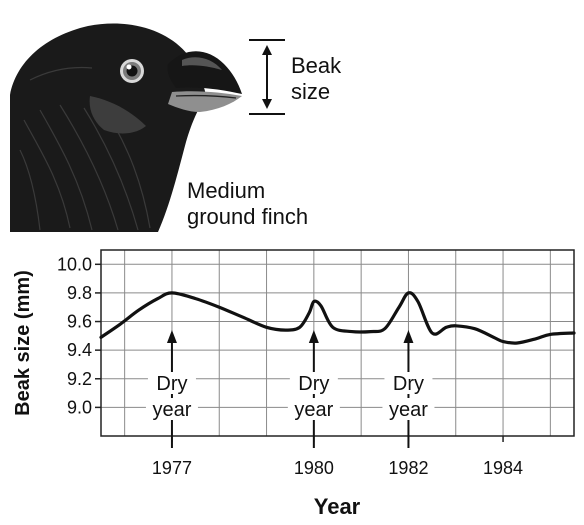 Image resolution: width=584 pixels, height=525 pixels. What do you see at coordinates (310, 91) in the screenshot?
I see `beak-size-label-line2: size` at bounding box center [310, 91].